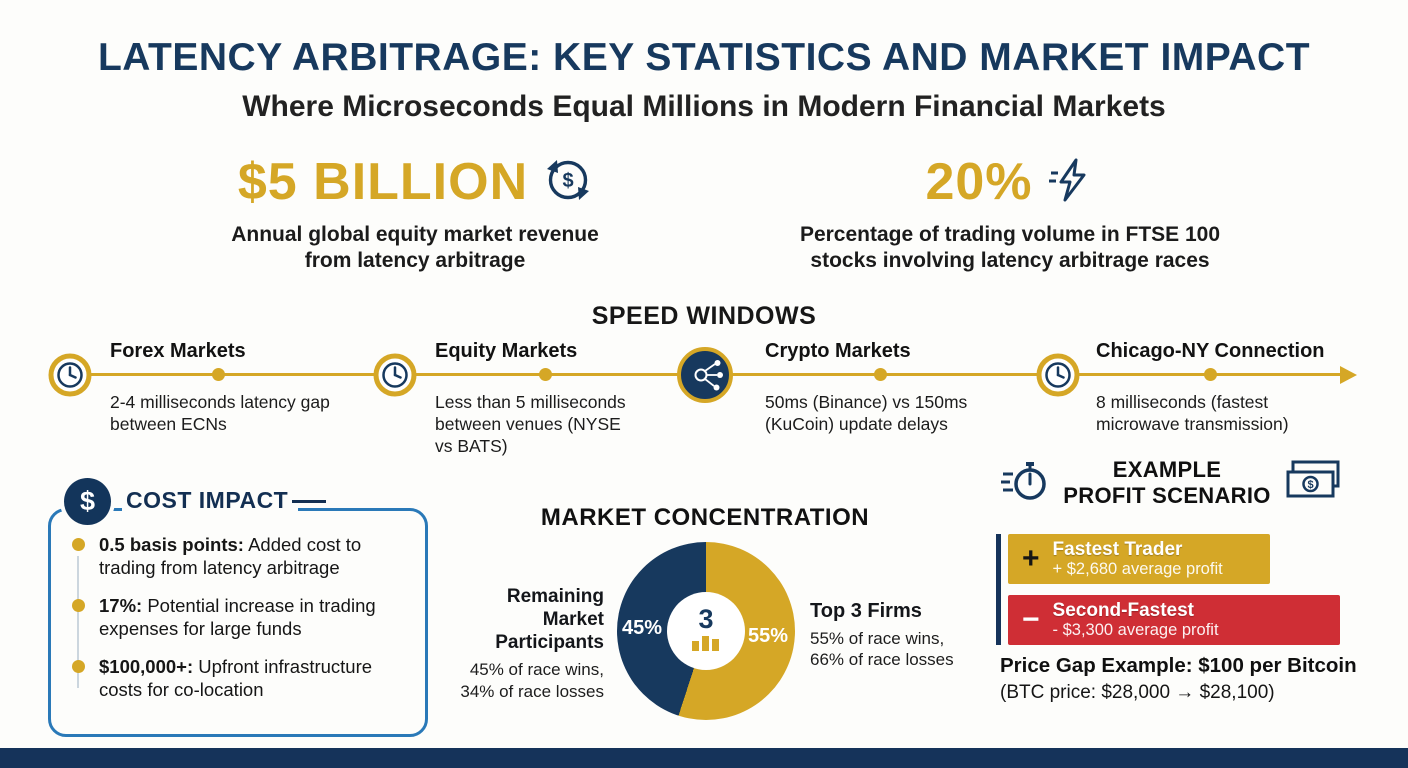 This screenshot has height=768, width=1408. I want to click on stopwatch-icon, so click(1025, 482).